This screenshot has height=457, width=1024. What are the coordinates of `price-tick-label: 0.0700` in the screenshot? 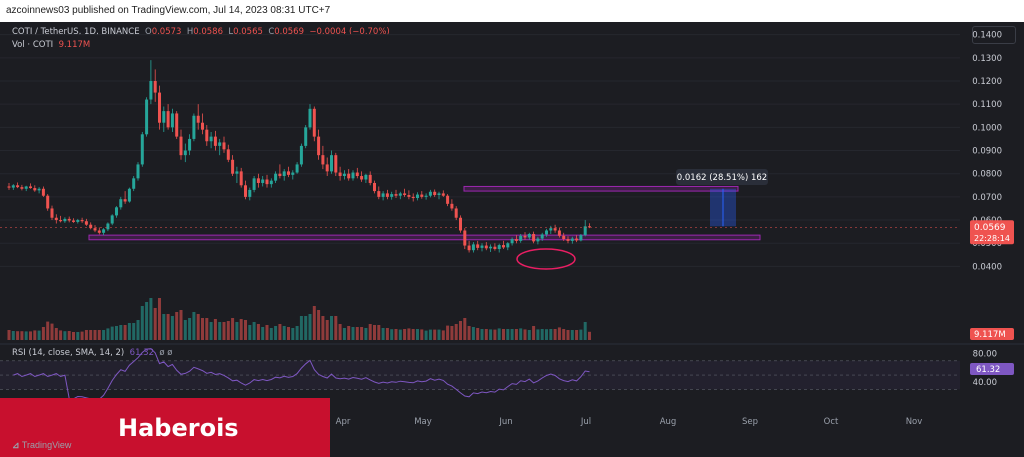 It's located at (987, 198).